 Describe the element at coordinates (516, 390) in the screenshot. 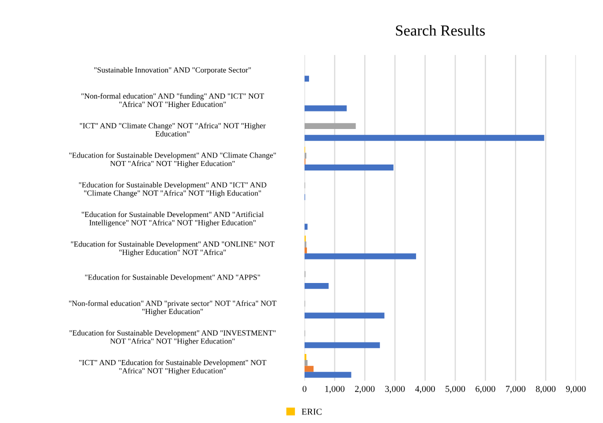

I see `x-tick-label: 7,000` at that location.